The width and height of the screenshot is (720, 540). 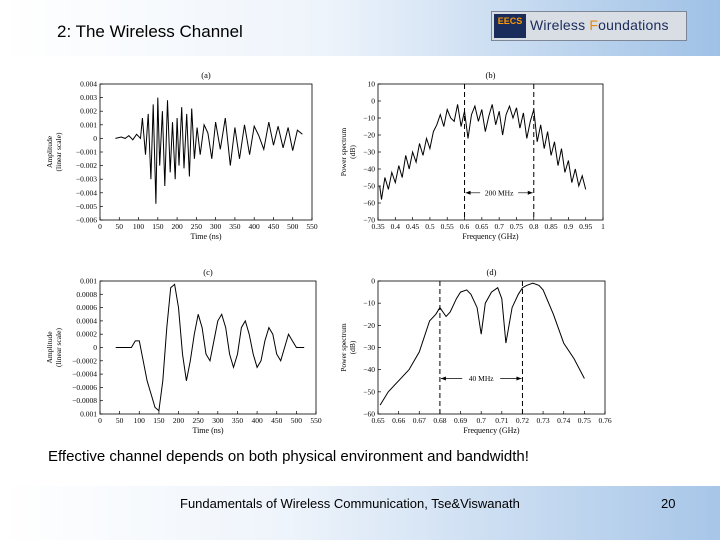 I want to click on y-tick-label: −0.004, so click(x=86, y=192).